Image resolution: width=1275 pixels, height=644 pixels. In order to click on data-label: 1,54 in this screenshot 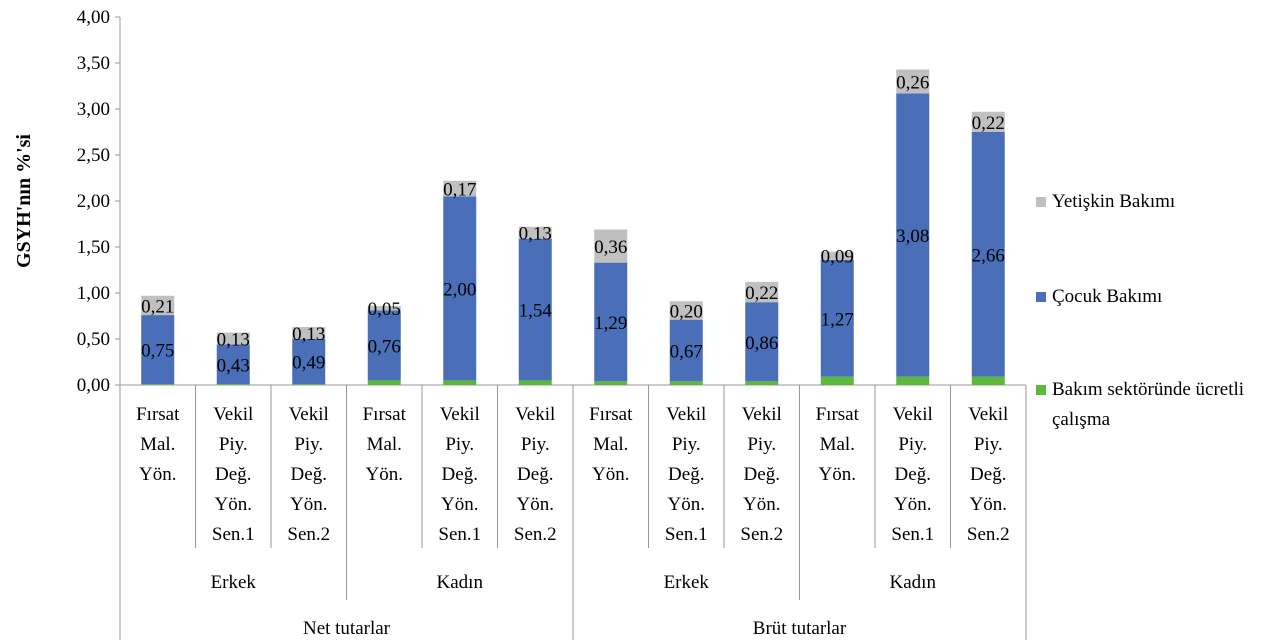, I will do `click(536, 311)`.